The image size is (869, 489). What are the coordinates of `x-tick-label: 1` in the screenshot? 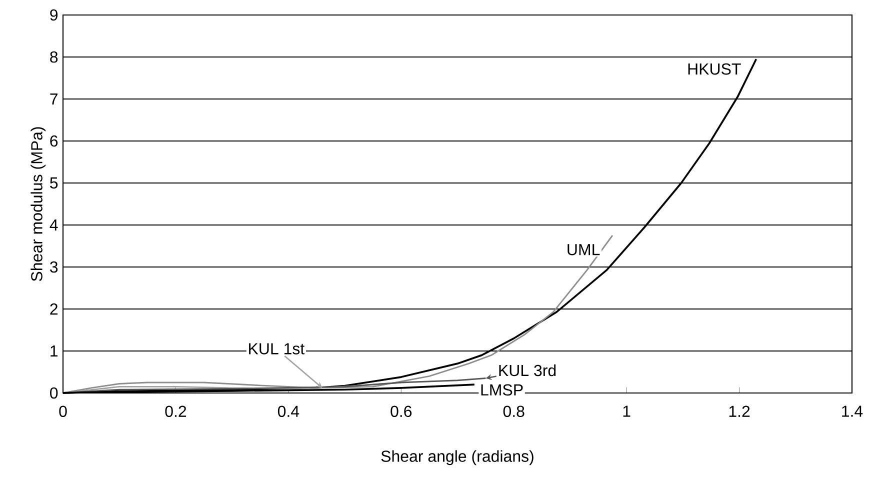 It's located at (626, 411).